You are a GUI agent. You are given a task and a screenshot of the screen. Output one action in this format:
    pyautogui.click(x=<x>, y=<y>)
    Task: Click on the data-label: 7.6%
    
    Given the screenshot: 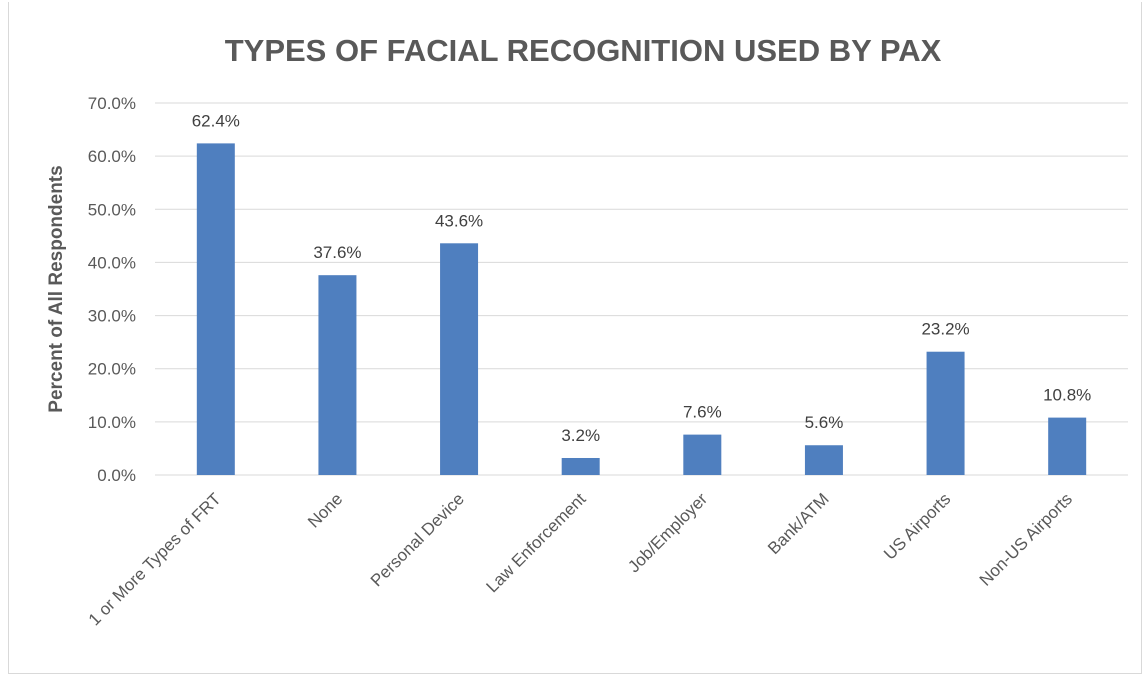 What is the action you would take?
    pyautogui.click(x=702, y=412)
    